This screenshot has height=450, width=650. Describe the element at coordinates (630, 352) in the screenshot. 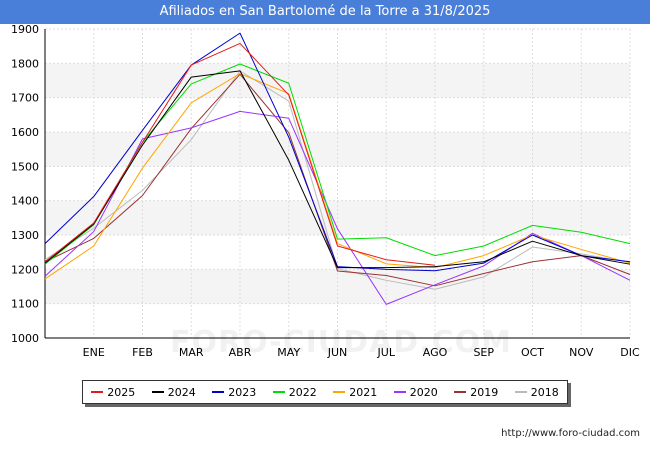

I see `x-tick-label: DIC` at that location.